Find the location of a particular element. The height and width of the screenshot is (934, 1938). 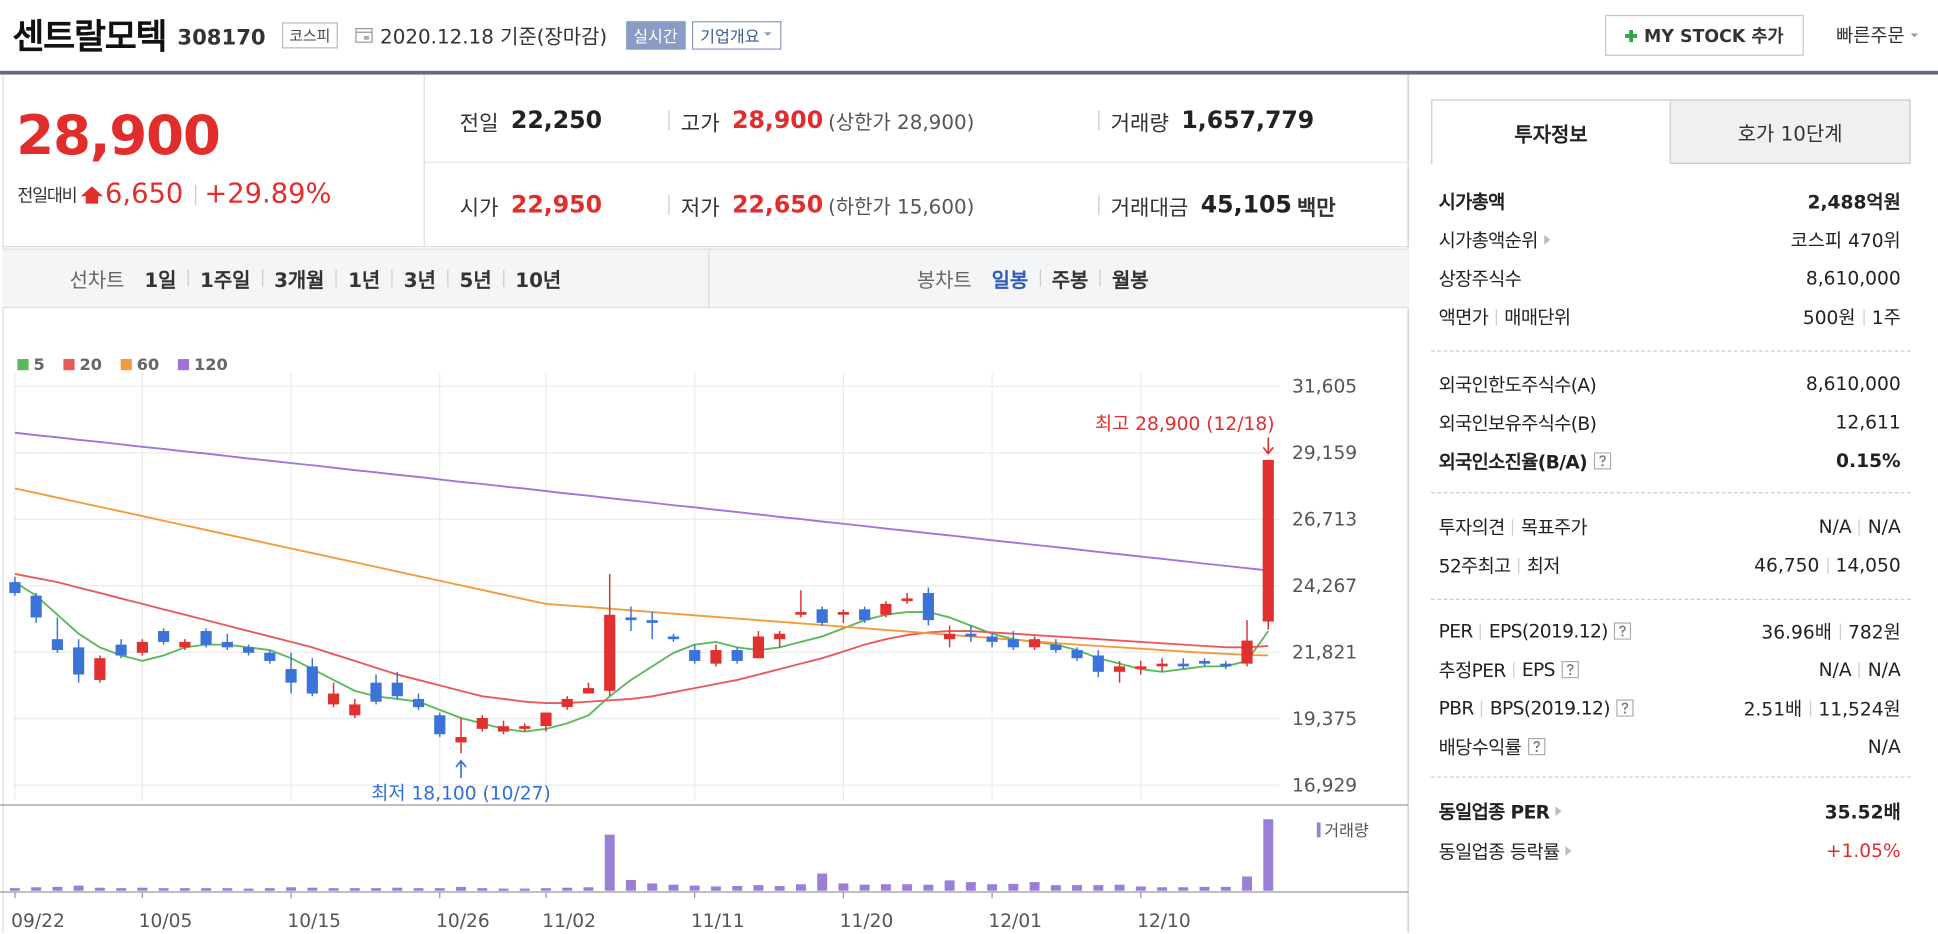

period-tab: 1일 is located at coordinates (160, 280).